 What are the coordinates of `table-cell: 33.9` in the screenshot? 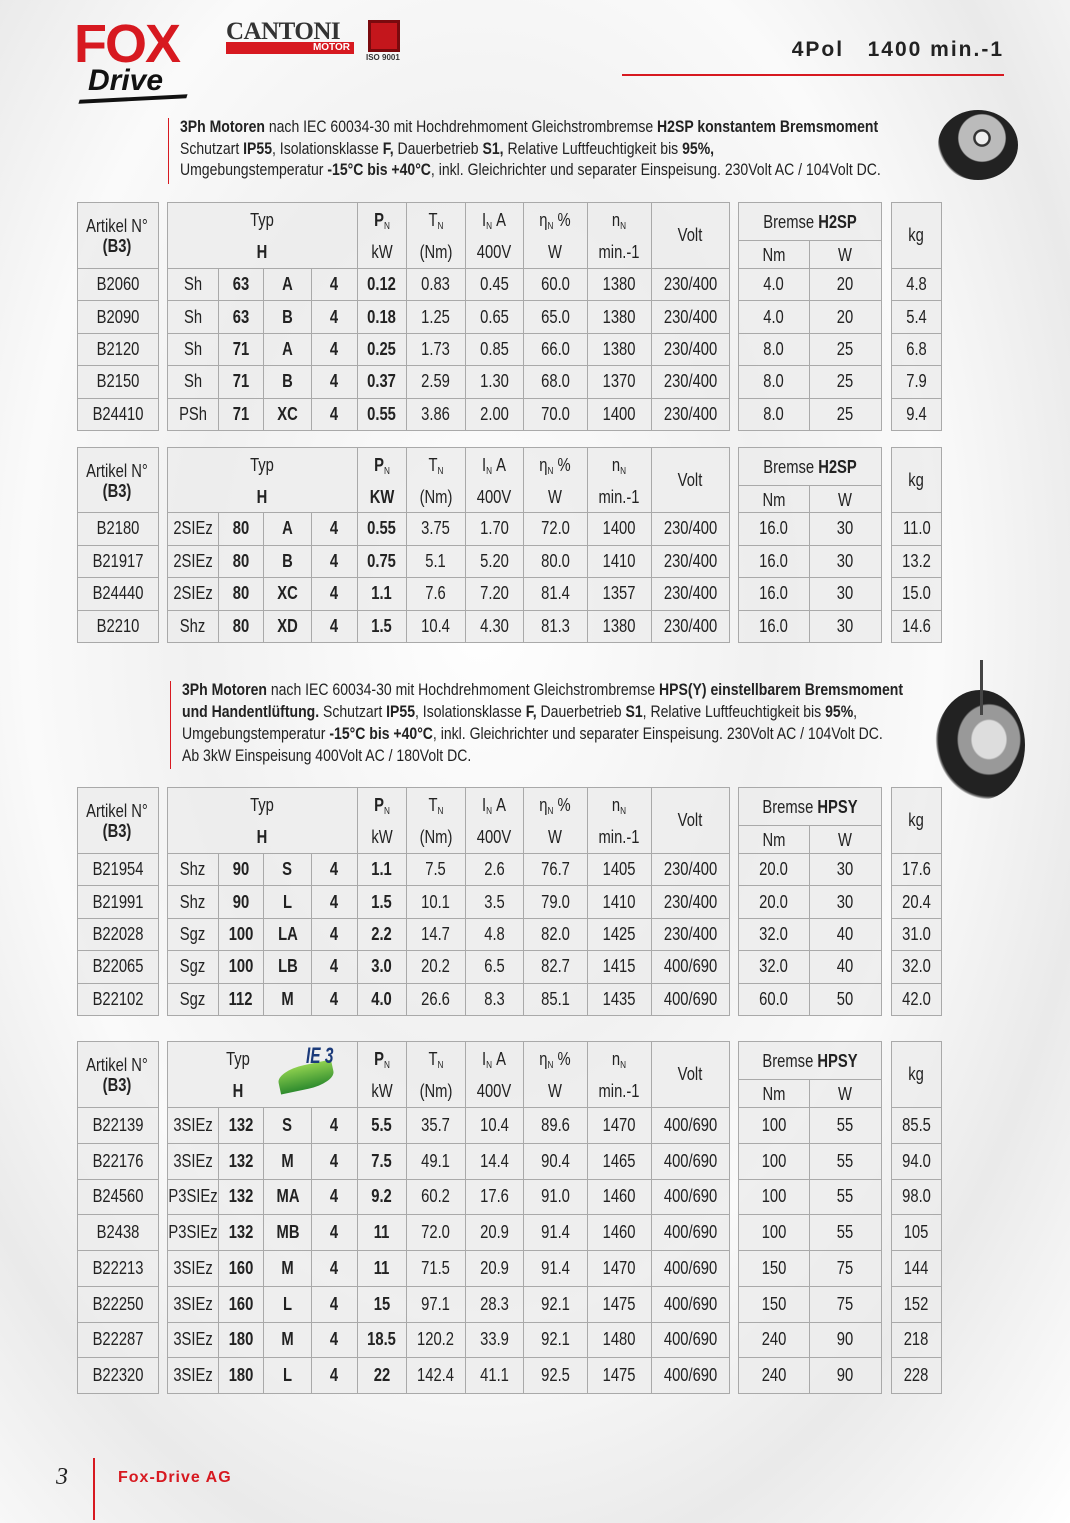 It's located at (494, 1340).